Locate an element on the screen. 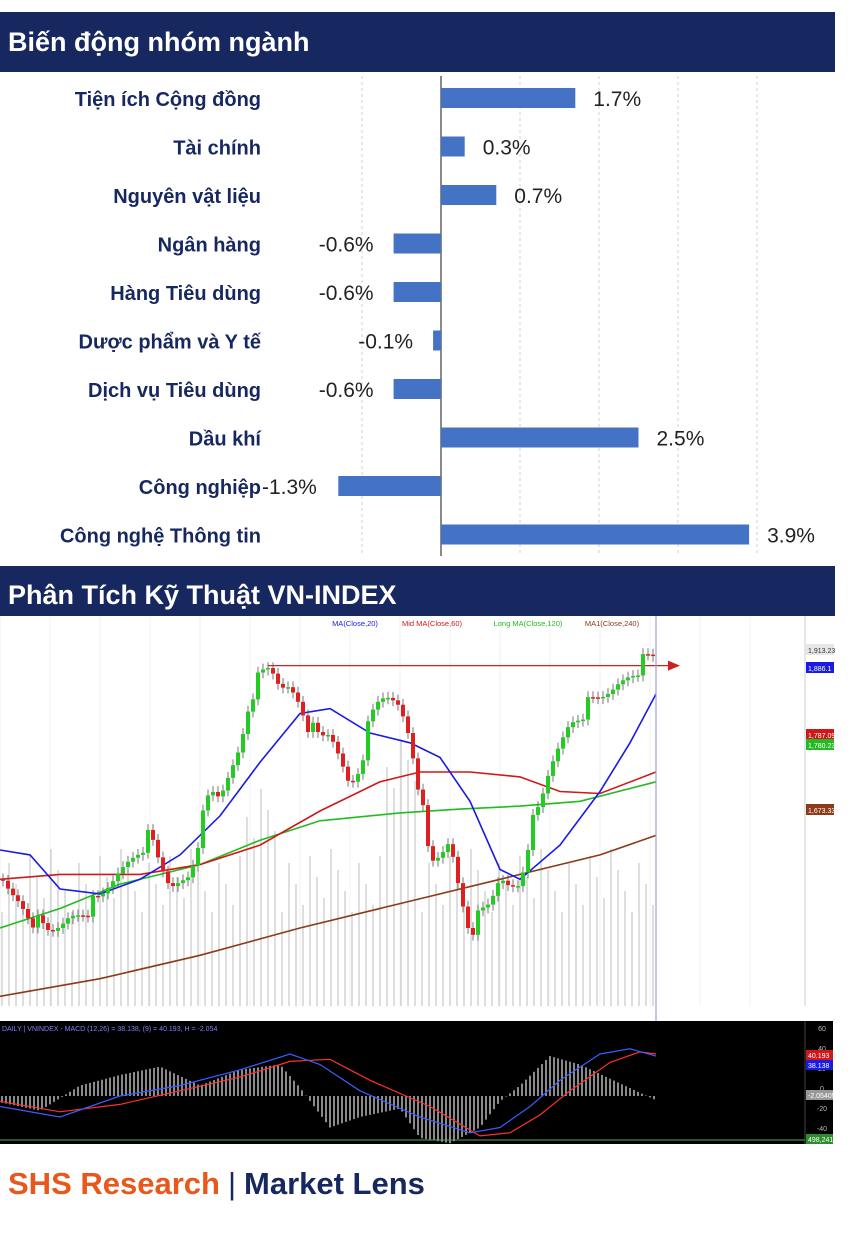 Image resolution: width=860 pixels, height=1254 pixels. ma240-line is located at coordinates (328, 916).